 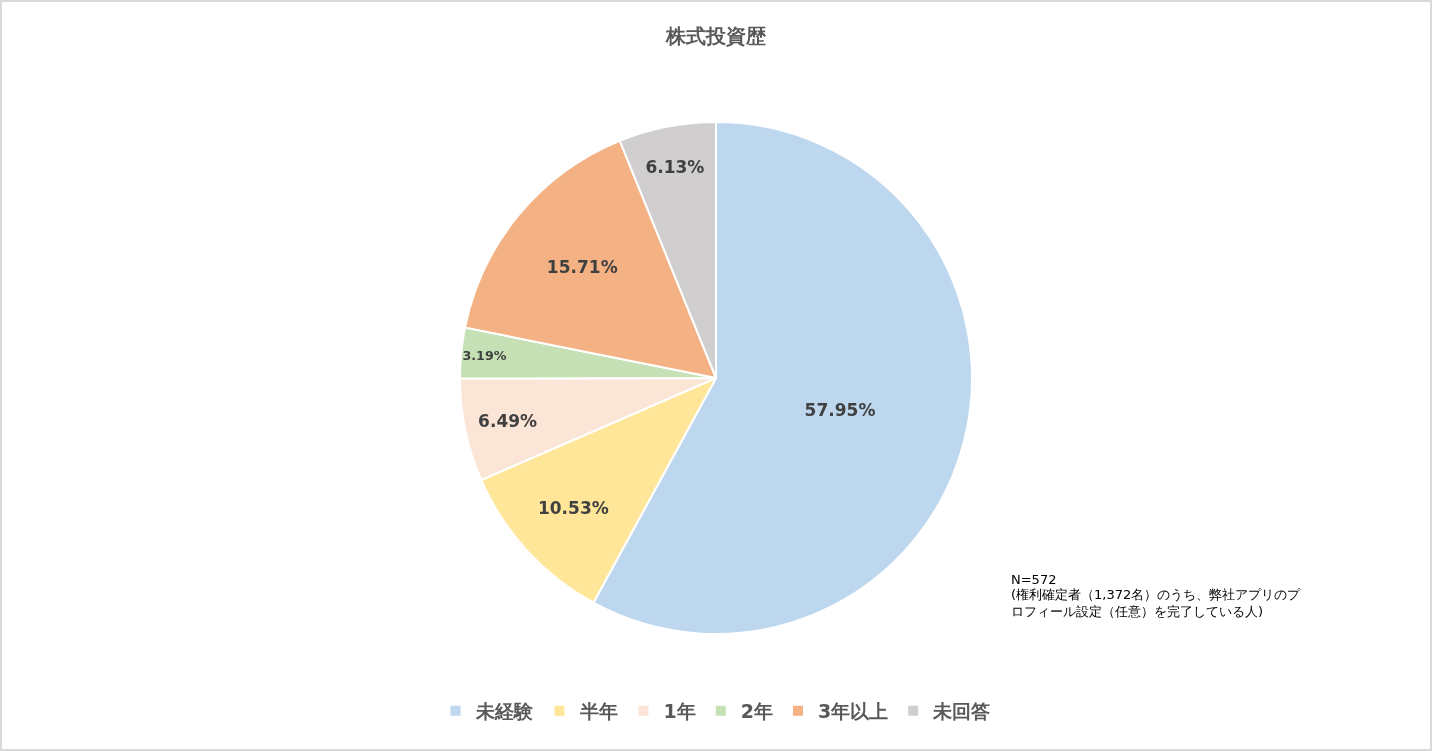 What do you see at coordinates (679, 711) in the screenshot?
I see `legend-label: 1年` at bounding box center [679, 711].